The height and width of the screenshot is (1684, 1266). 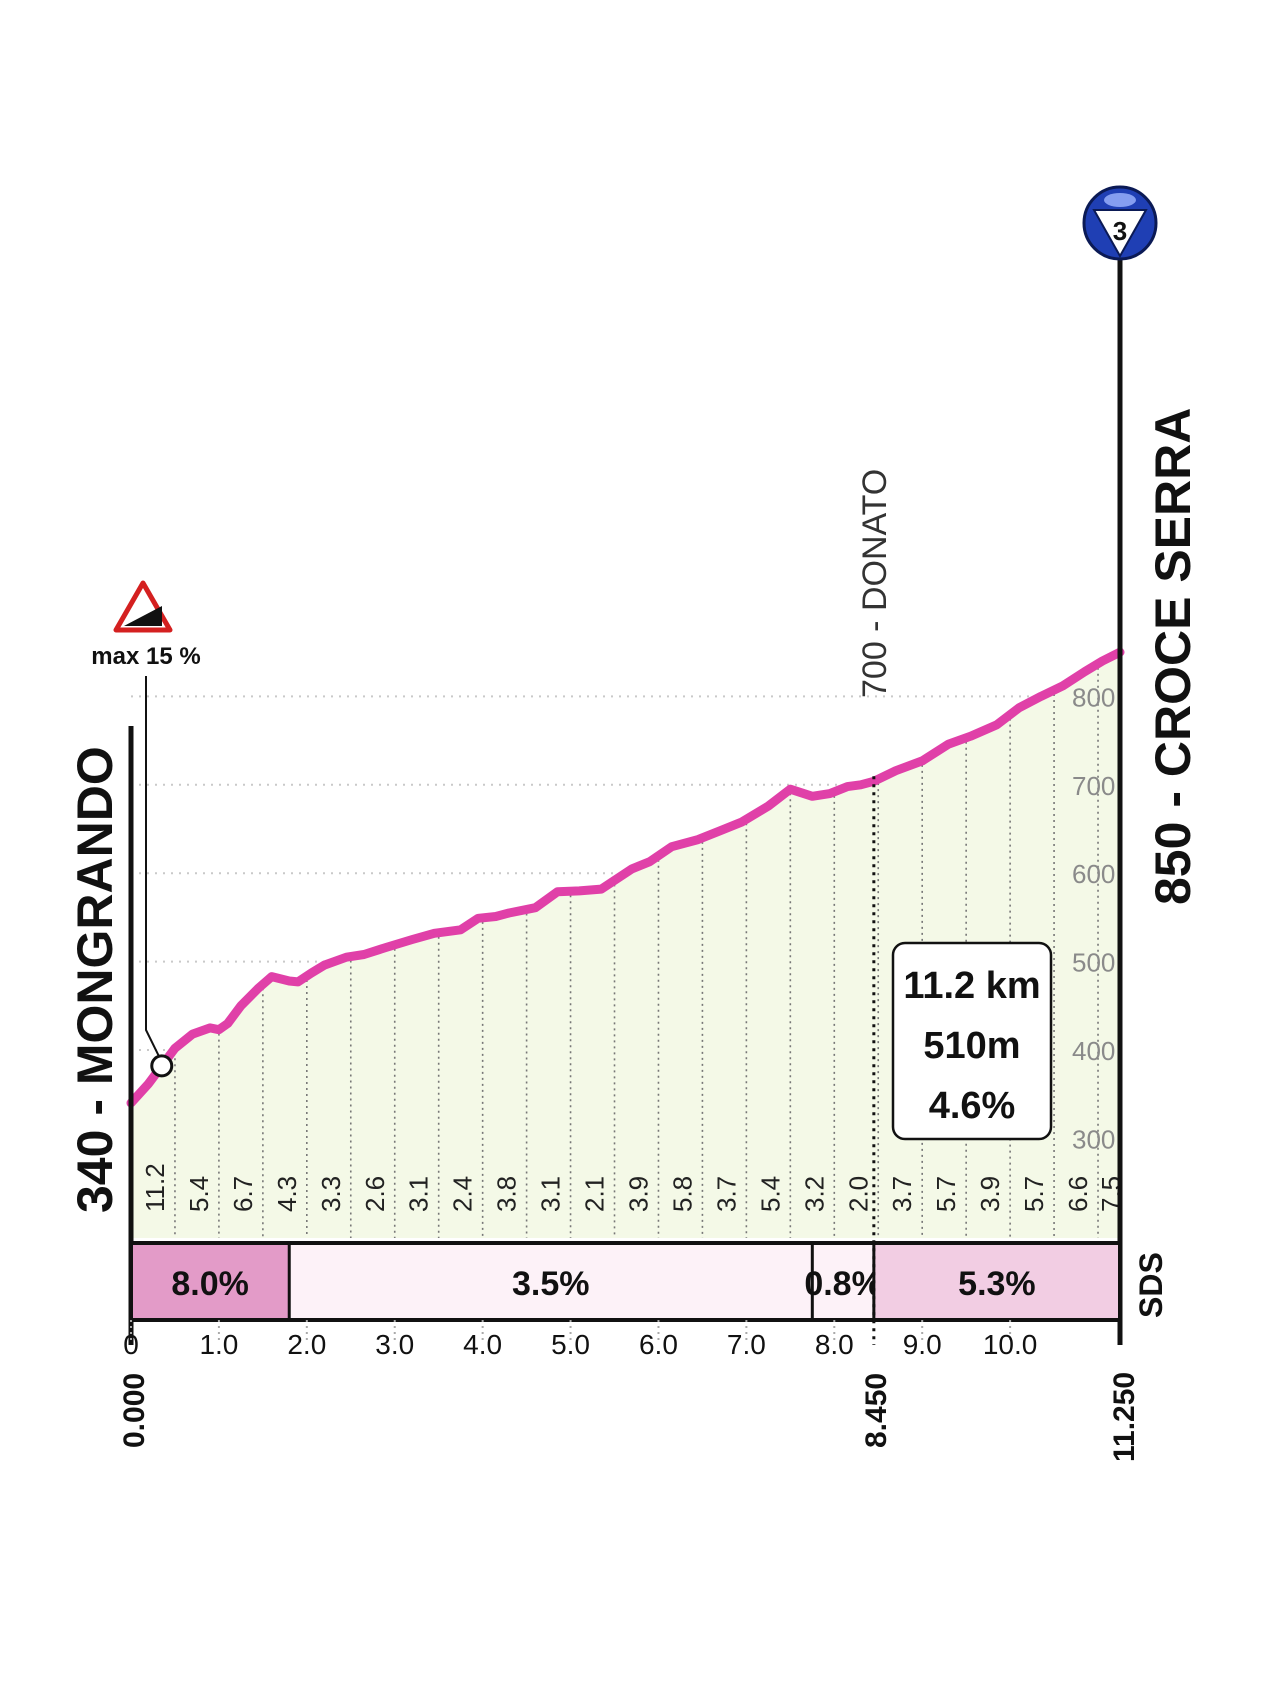 I want to click on km-tick-labels: 0 1.0 2.0 3.0 4.0 5.0 6.0 7.0 8.0 9.0 10.0, so click(x=580, y=1340).